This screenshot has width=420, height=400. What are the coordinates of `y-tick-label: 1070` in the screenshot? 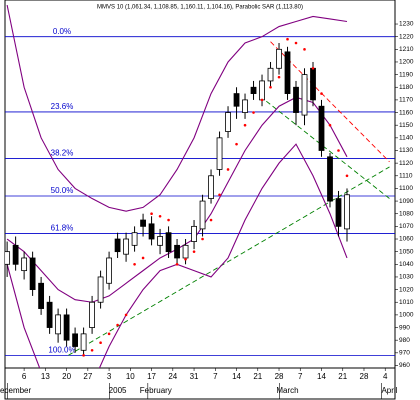 It's located at (406, 226).